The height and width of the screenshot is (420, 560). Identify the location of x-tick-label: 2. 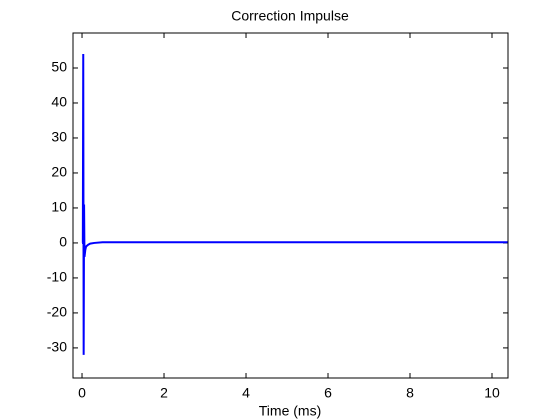
(164, 393).